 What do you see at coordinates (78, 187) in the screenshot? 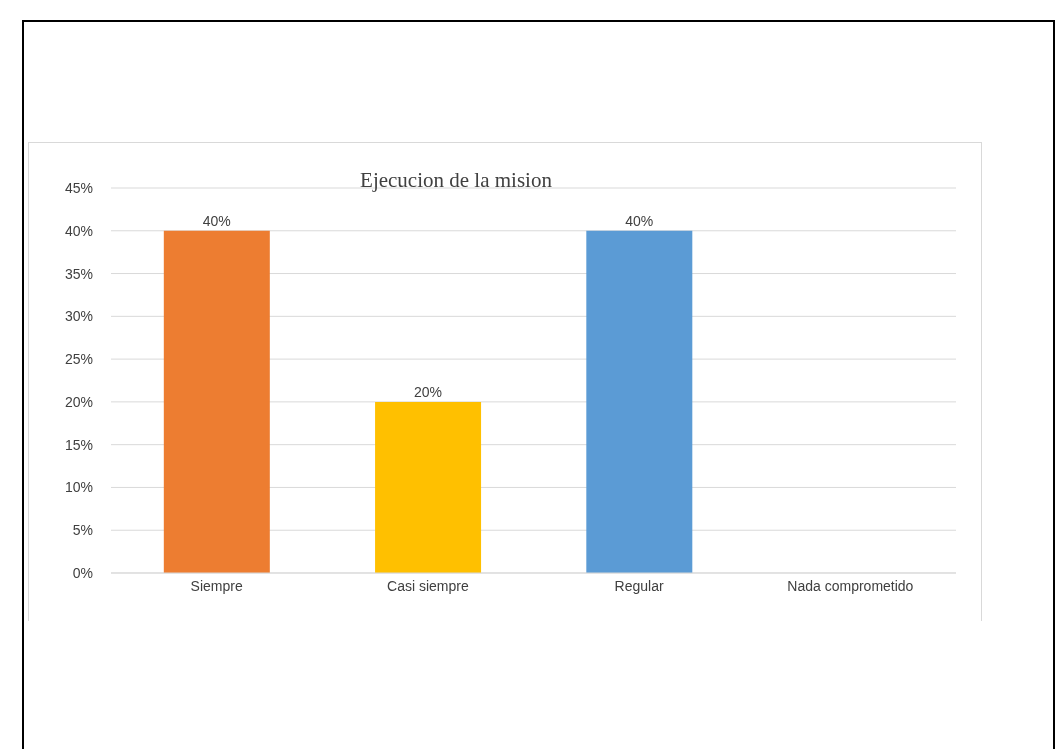
I see `y-tick-label: 45%` at bounding box center [78, 187].